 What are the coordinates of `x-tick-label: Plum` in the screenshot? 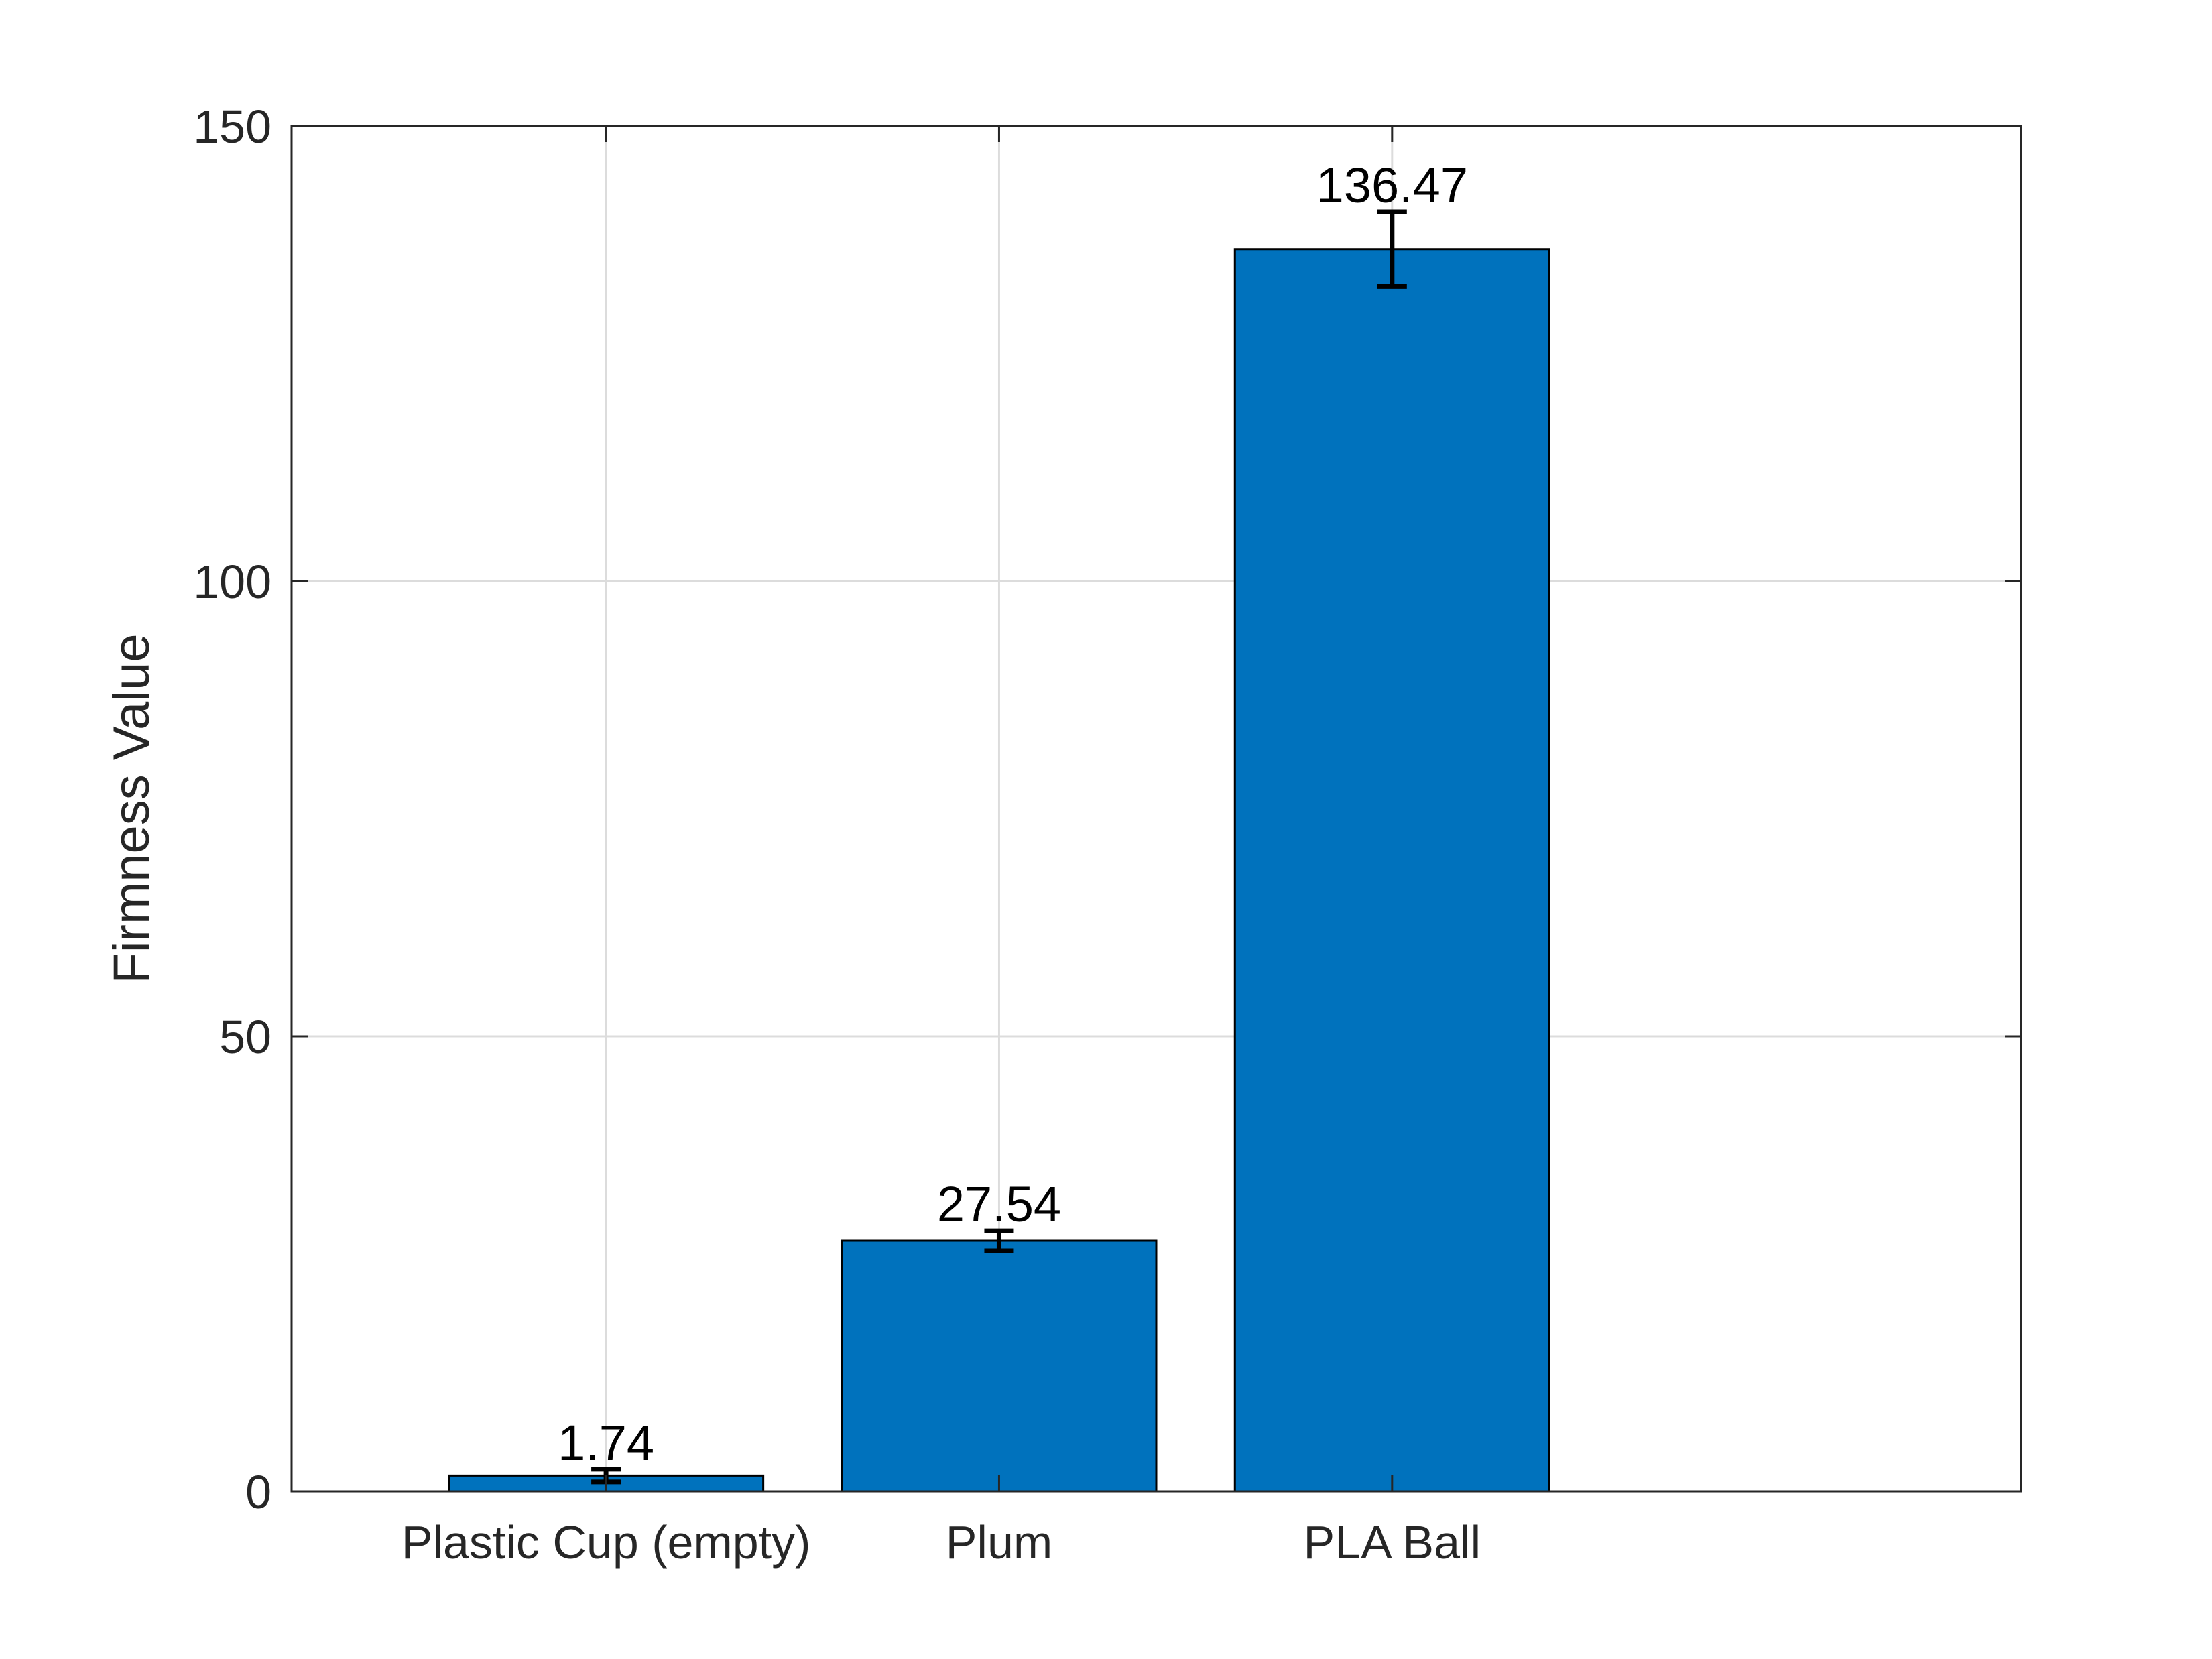 It's located at (999, 1542).